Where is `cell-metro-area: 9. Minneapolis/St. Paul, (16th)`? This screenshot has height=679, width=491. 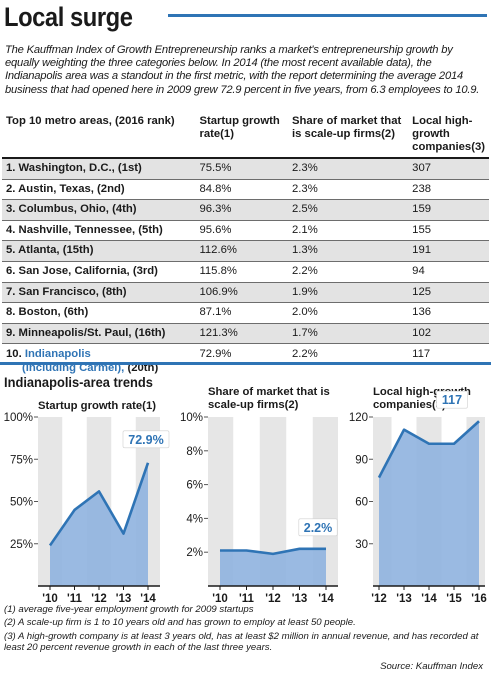 cell-metro-area: 9. Minneapolis/St. Paul, (16th) is located at coordinates (99, 334).